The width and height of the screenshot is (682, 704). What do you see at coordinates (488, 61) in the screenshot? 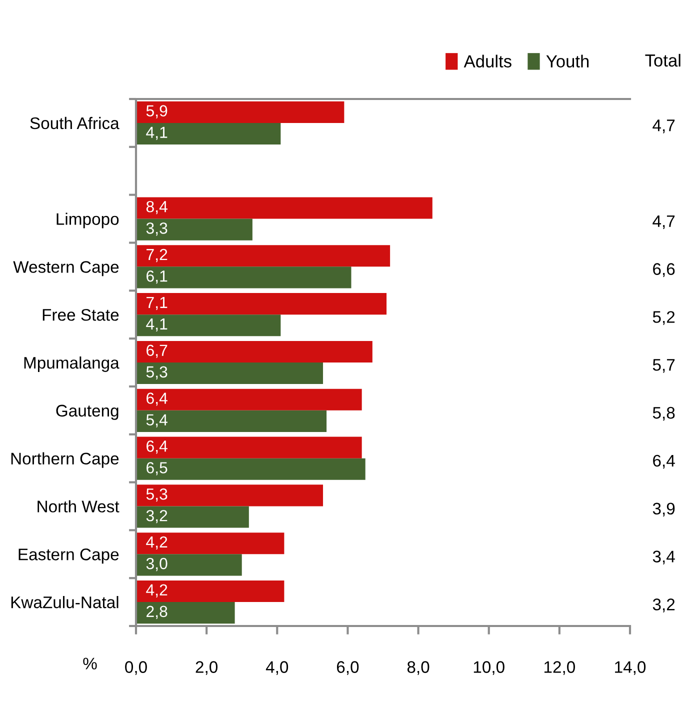
I see `legend-label: Adults` at bounding box center [488, 61].